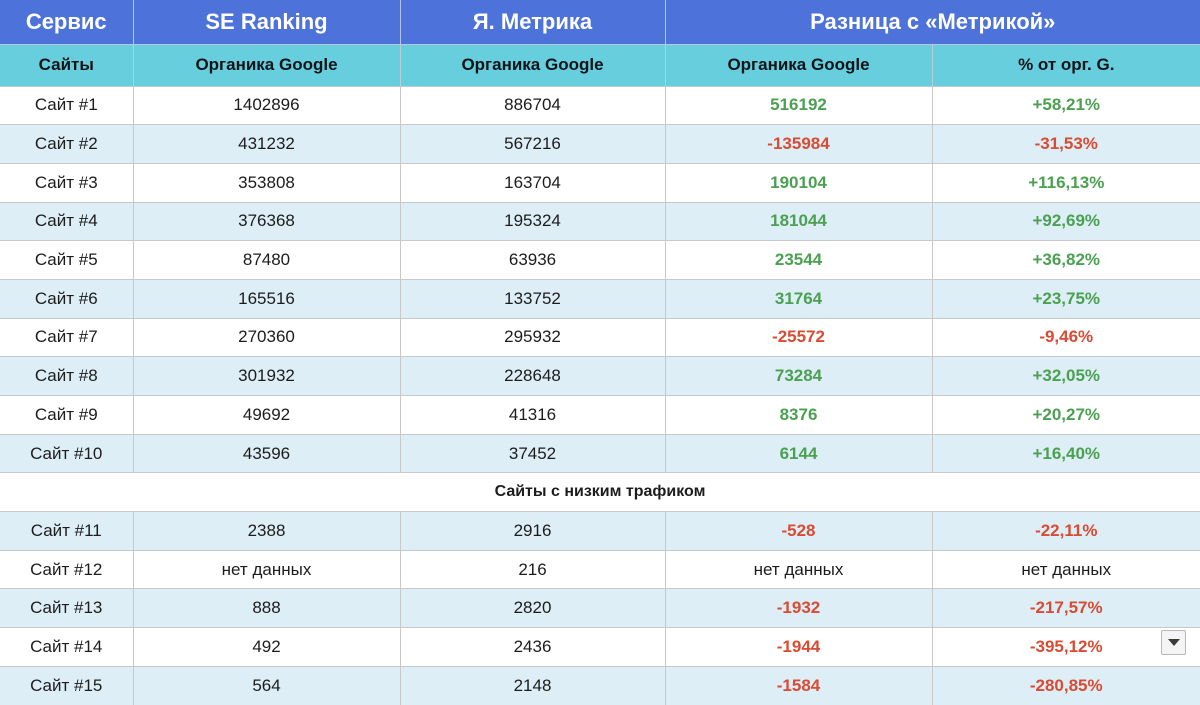  I want to click on site-cell: Сайт #7, so click(67, 337).